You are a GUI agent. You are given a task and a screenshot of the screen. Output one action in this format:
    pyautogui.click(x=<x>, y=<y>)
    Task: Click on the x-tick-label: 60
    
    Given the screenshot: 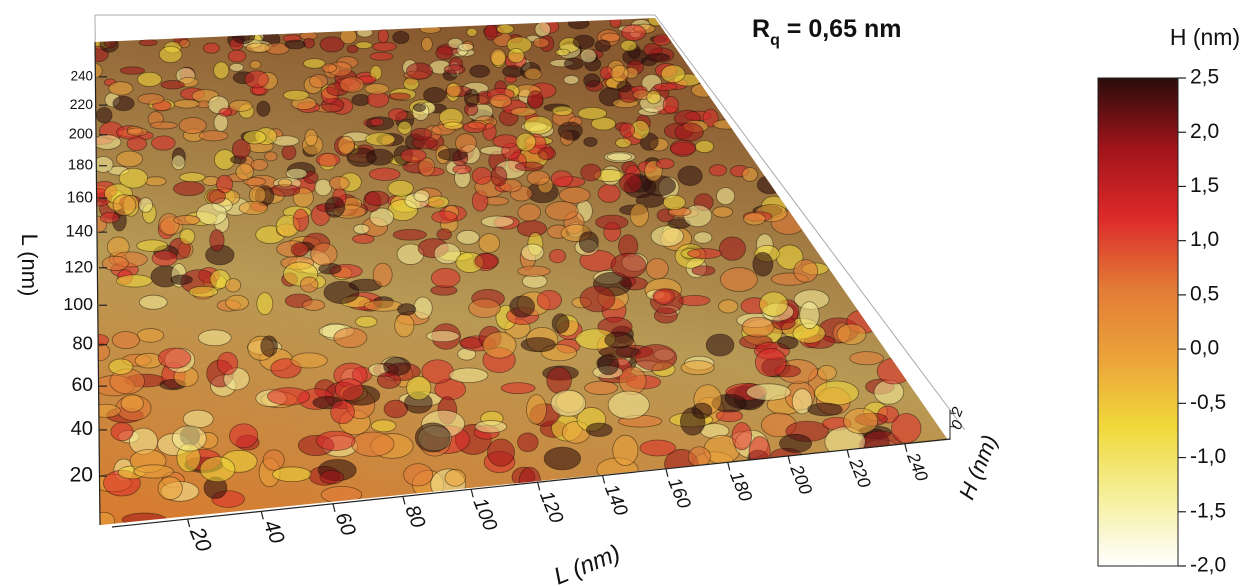 What is the action you would take?
    pyautogui.click(x=345, y=524)
    